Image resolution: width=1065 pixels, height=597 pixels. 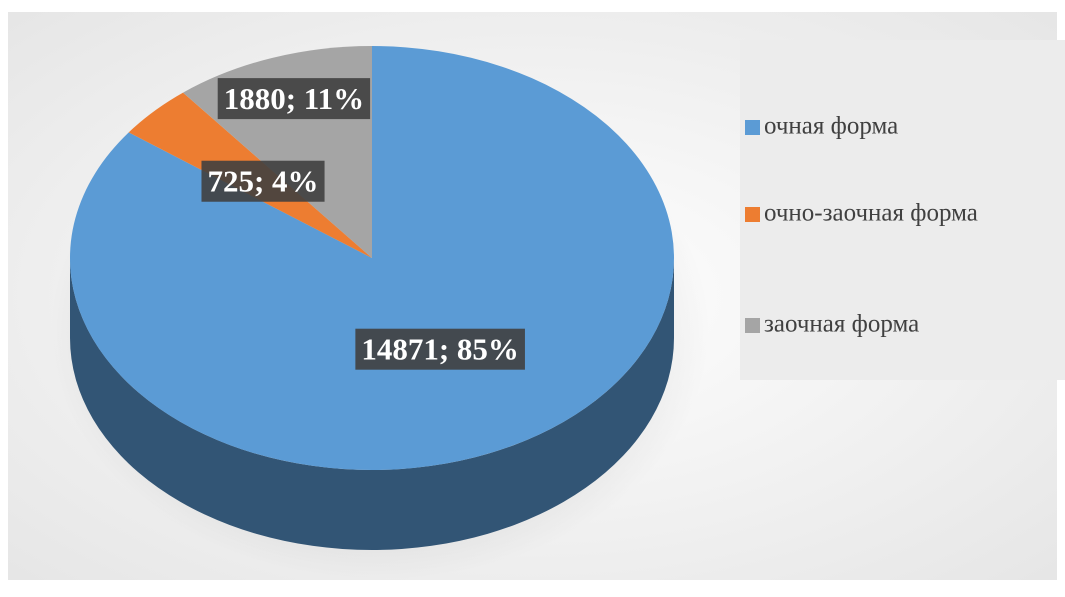 I want to click on legend-label: очно-заочная форма, so click(x=871, y=213).